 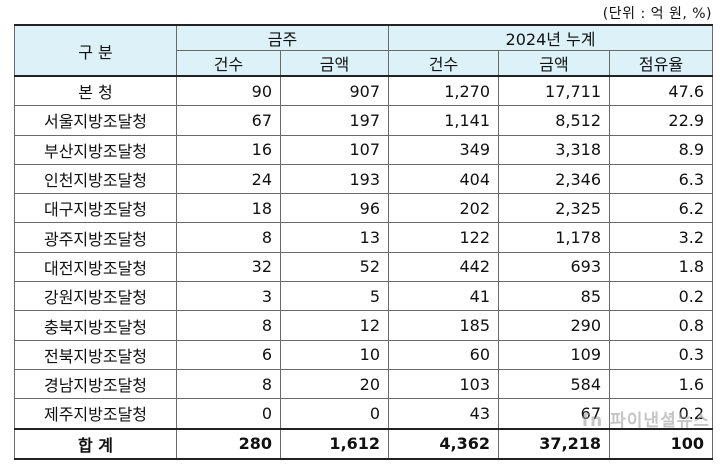 What do you see at coordinates (334, 296) in the screenshot?
I see `cell-week-amount: 5` at bounding box center [334, 296].